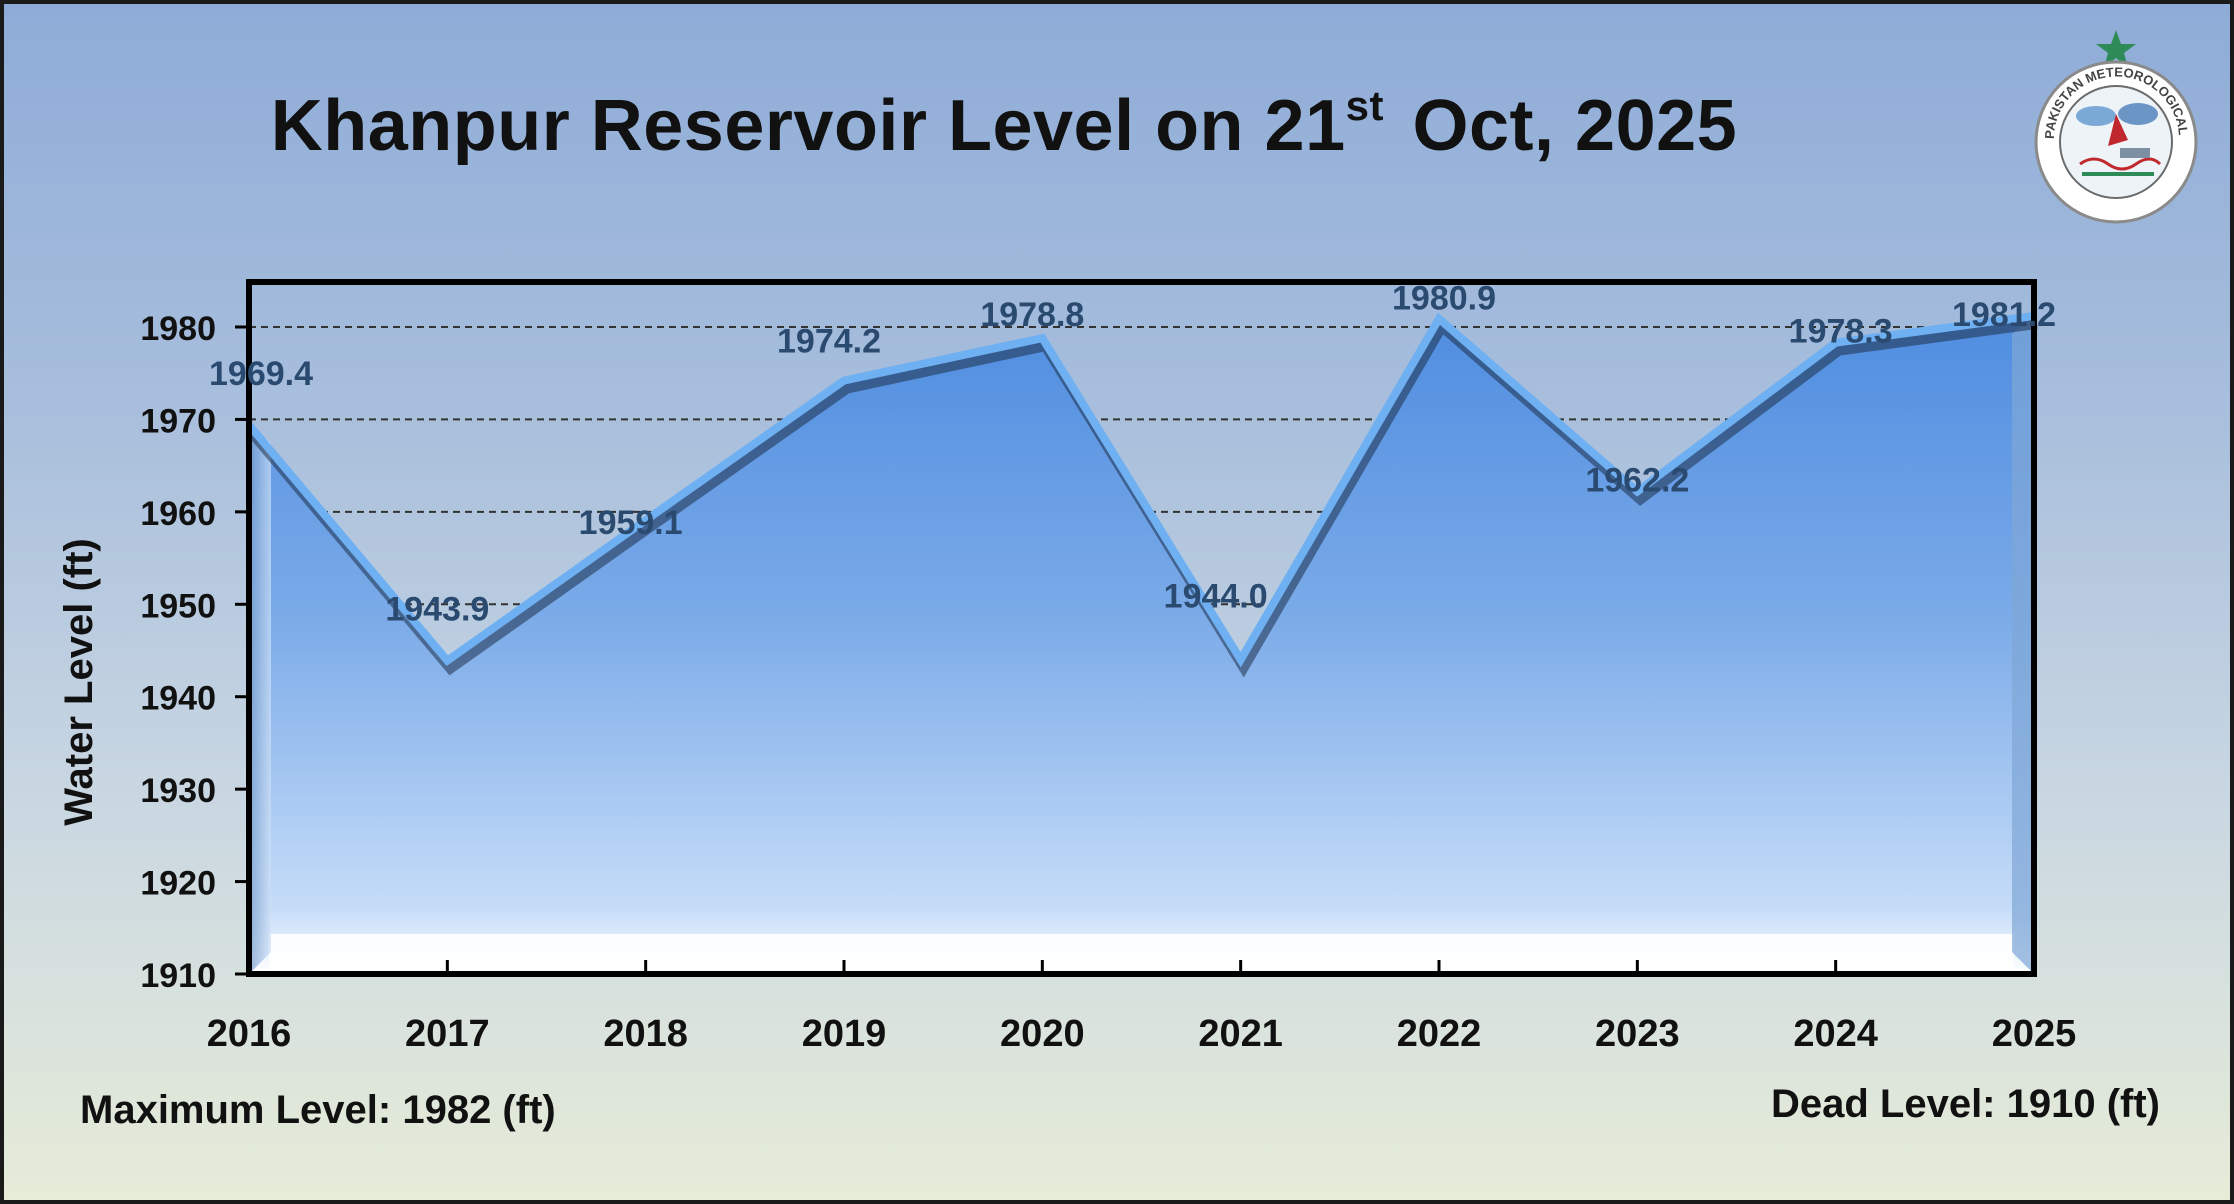 The height and width of the screenshot is (1204, 2234). What do you see at coordinates (808, 126) in the screenshot?
I see `title-text-before: Khanpur Reservoir Level on 21` at bounding box center [808, 126].